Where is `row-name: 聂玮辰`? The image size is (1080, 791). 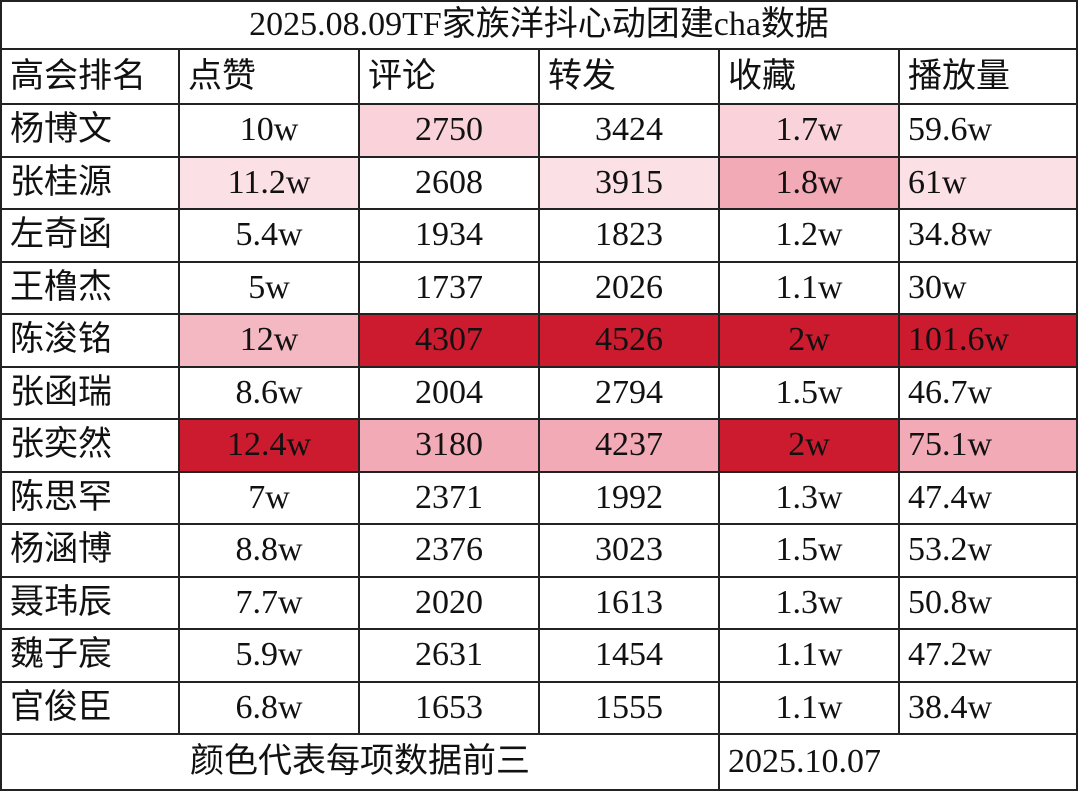
row-name: 聂玮辰 is located at coordinates (90, 603).